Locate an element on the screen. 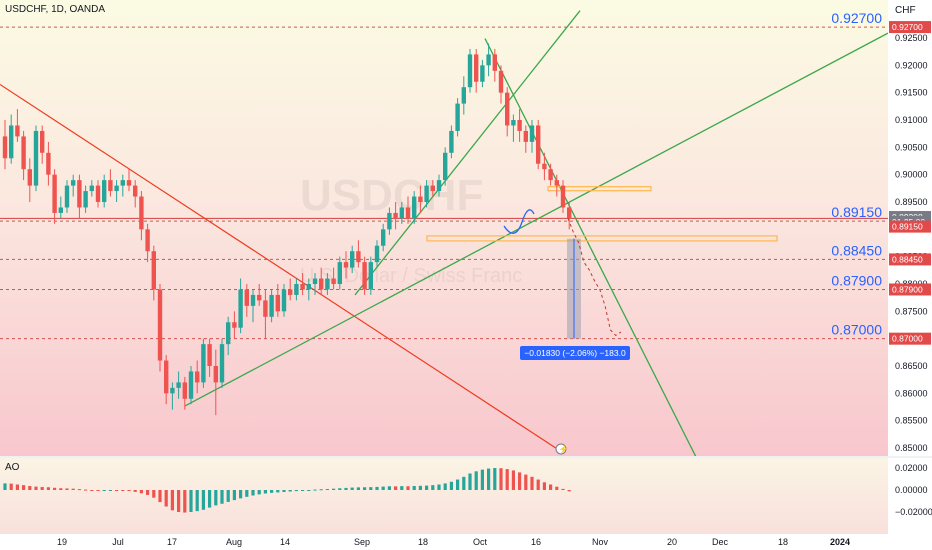  lightning-icon is located at coordinates (561, 449).